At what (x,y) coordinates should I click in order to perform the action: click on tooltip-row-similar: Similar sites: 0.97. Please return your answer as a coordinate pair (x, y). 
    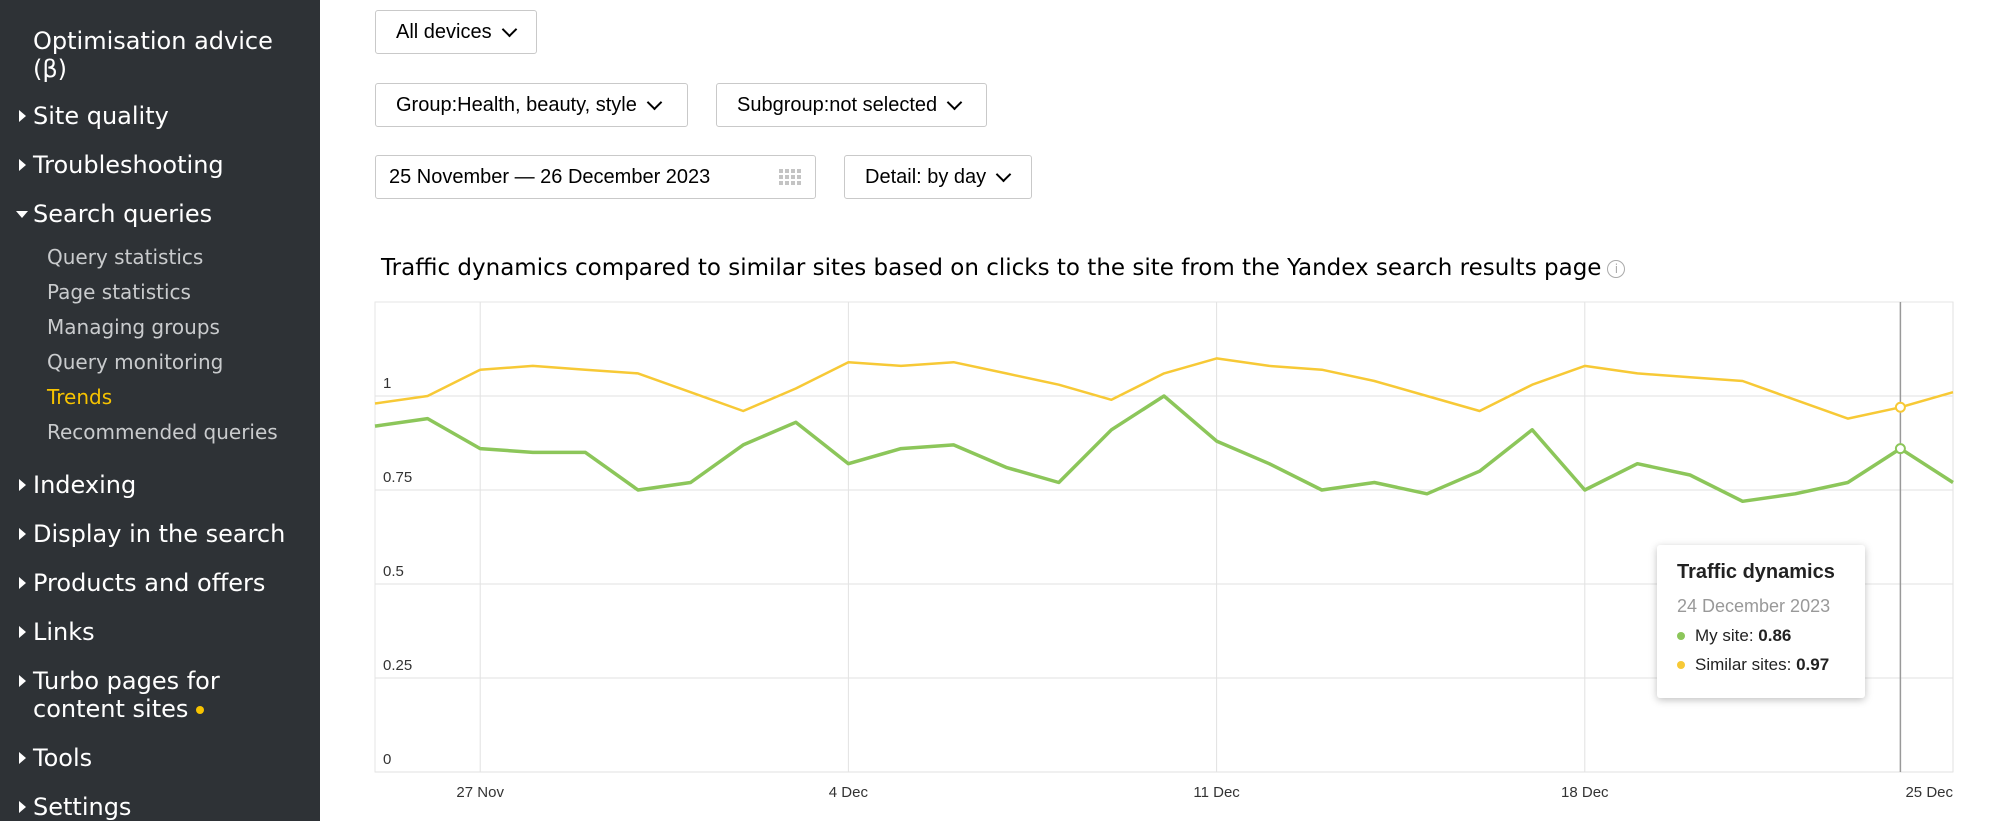
    Looking at the image, I should click on (1761, 665).